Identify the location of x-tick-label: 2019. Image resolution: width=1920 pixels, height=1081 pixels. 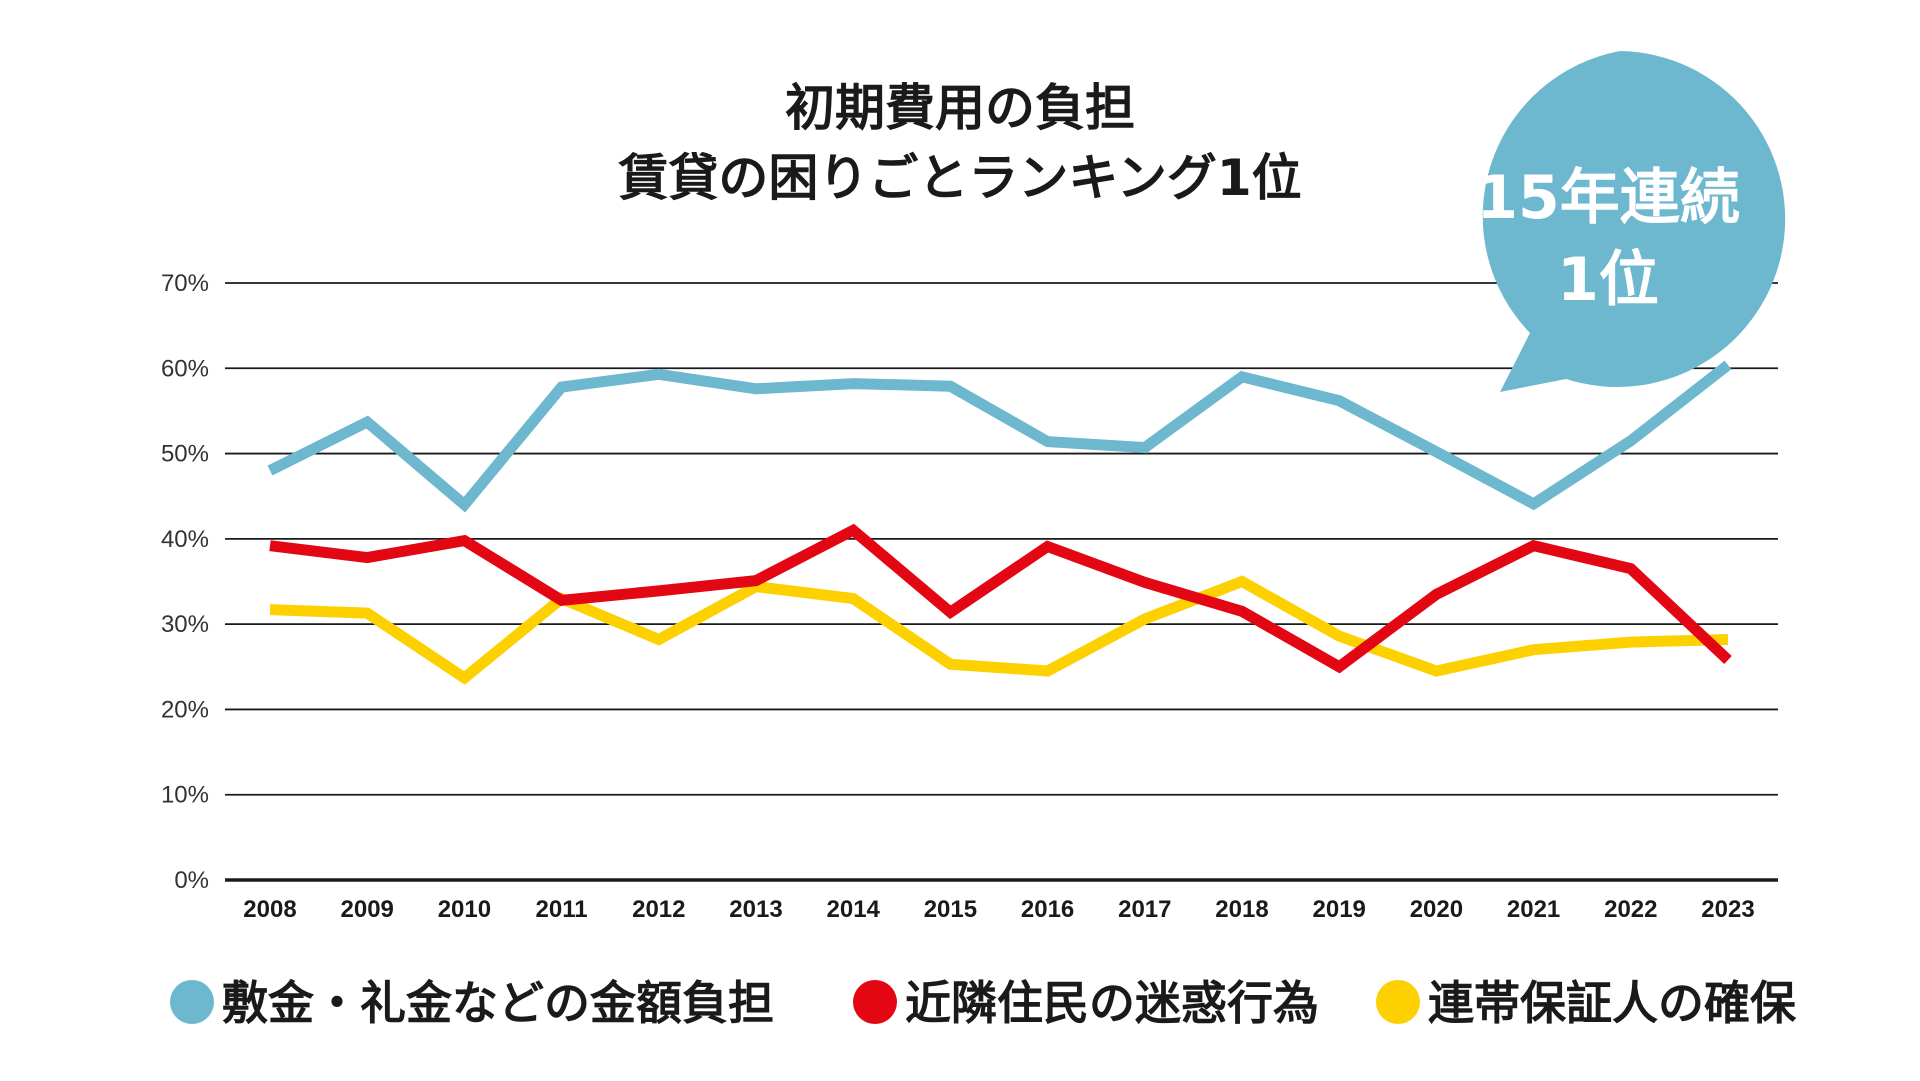
(1339, 909).